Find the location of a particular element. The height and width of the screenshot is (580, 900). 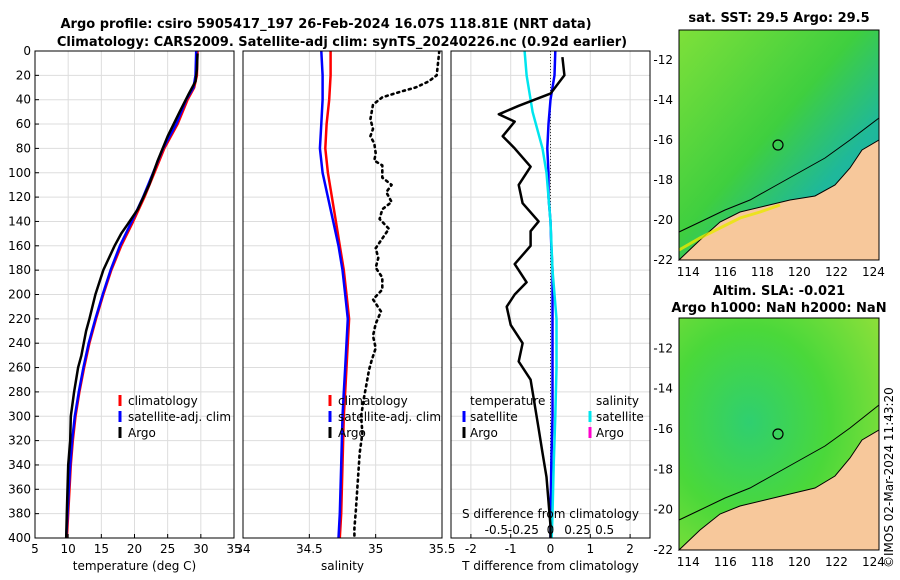

imos-watermark: ©IMOS 02-Mar-2024 11:43:20 is located at coordinates (889, 477).